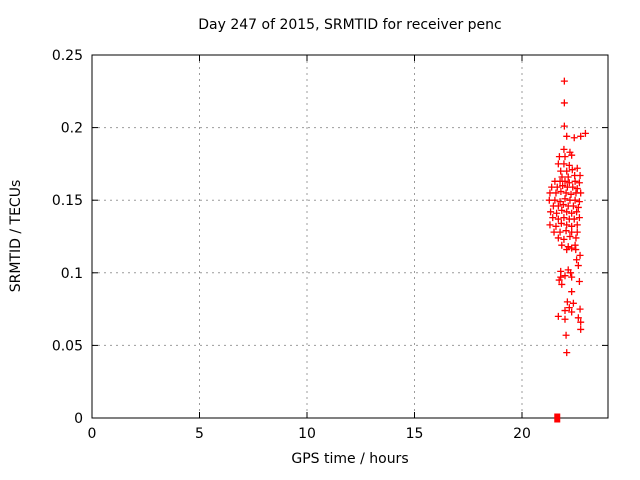 The width and height of the screenshot is (640, 480). I want to click on data-points, so click(567, 250).